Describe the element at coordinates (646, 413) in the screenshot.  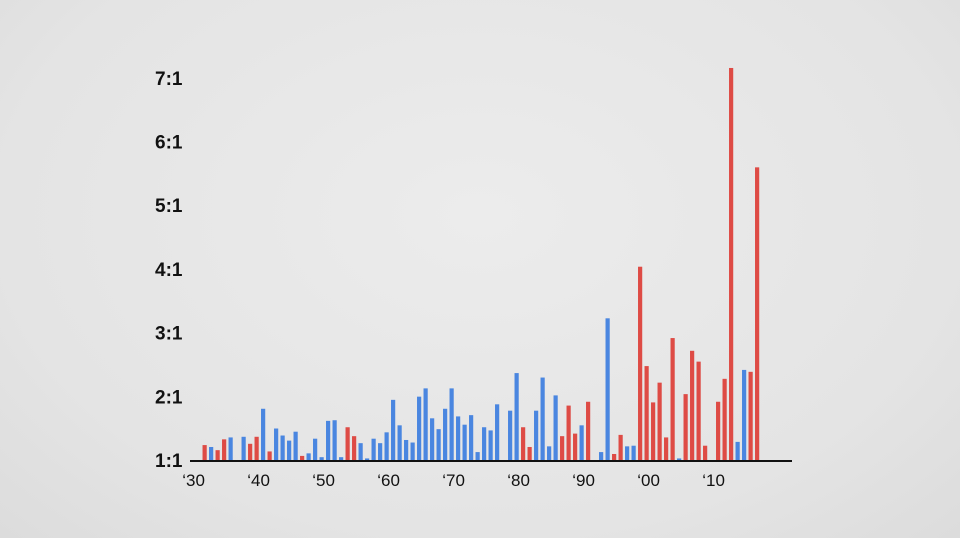
I see `bar-2000` at that location.